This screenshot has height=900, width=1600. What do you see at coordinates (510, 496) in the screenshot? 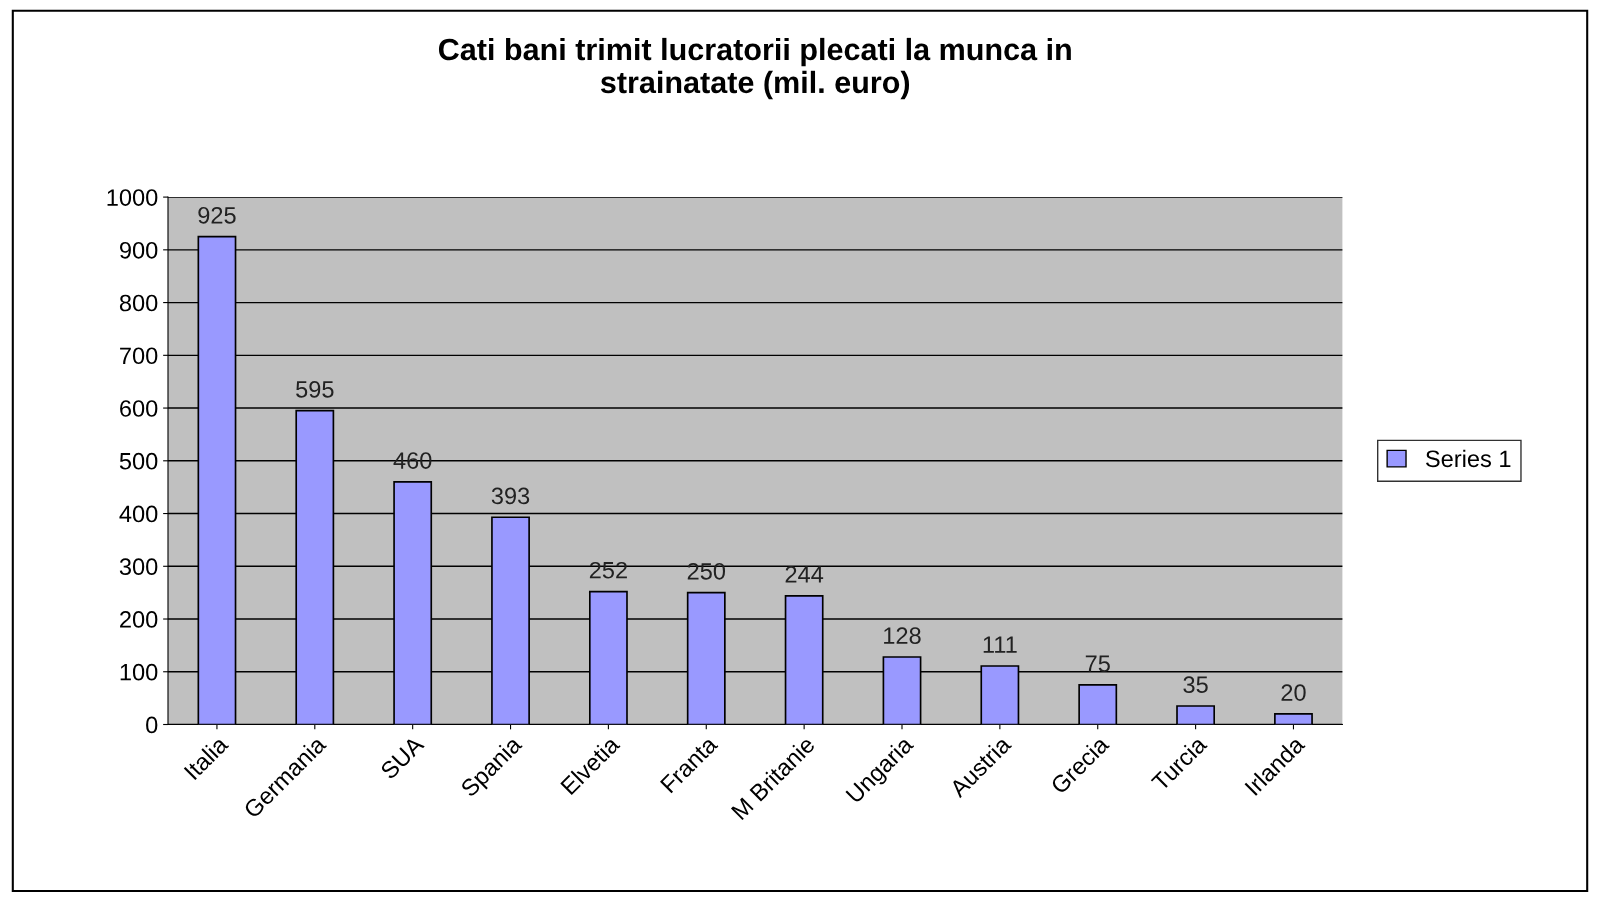
I see `data-label: 393` at bounding box center [510, 496].